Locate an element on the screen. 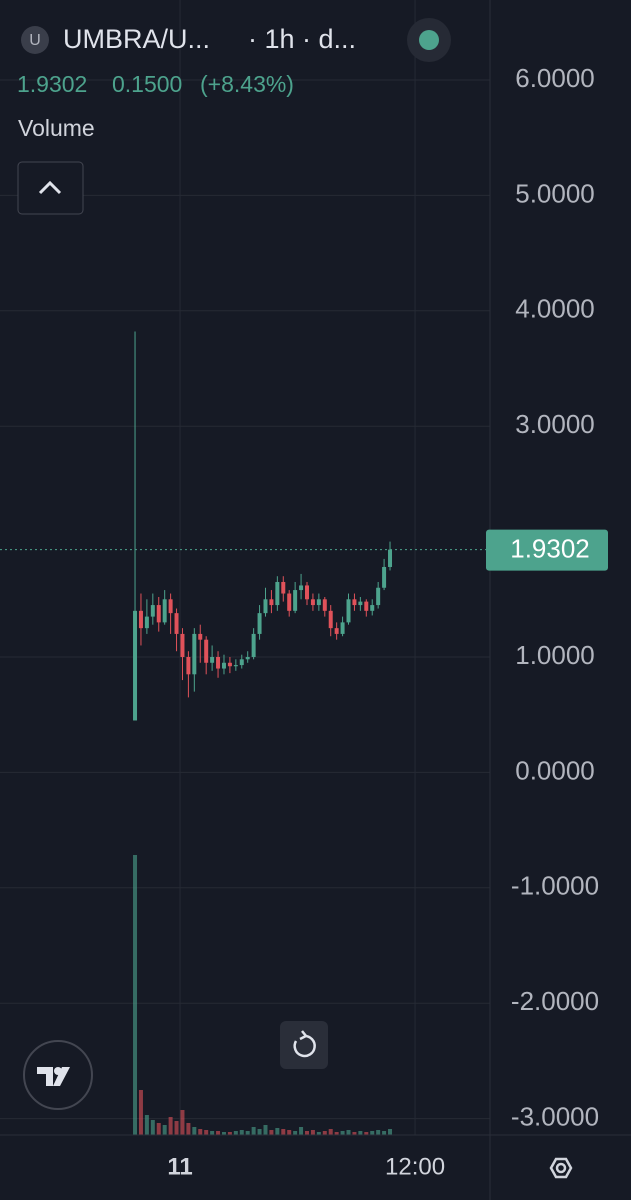  symbol-icon-text: U is located at coordinates (35, 40).